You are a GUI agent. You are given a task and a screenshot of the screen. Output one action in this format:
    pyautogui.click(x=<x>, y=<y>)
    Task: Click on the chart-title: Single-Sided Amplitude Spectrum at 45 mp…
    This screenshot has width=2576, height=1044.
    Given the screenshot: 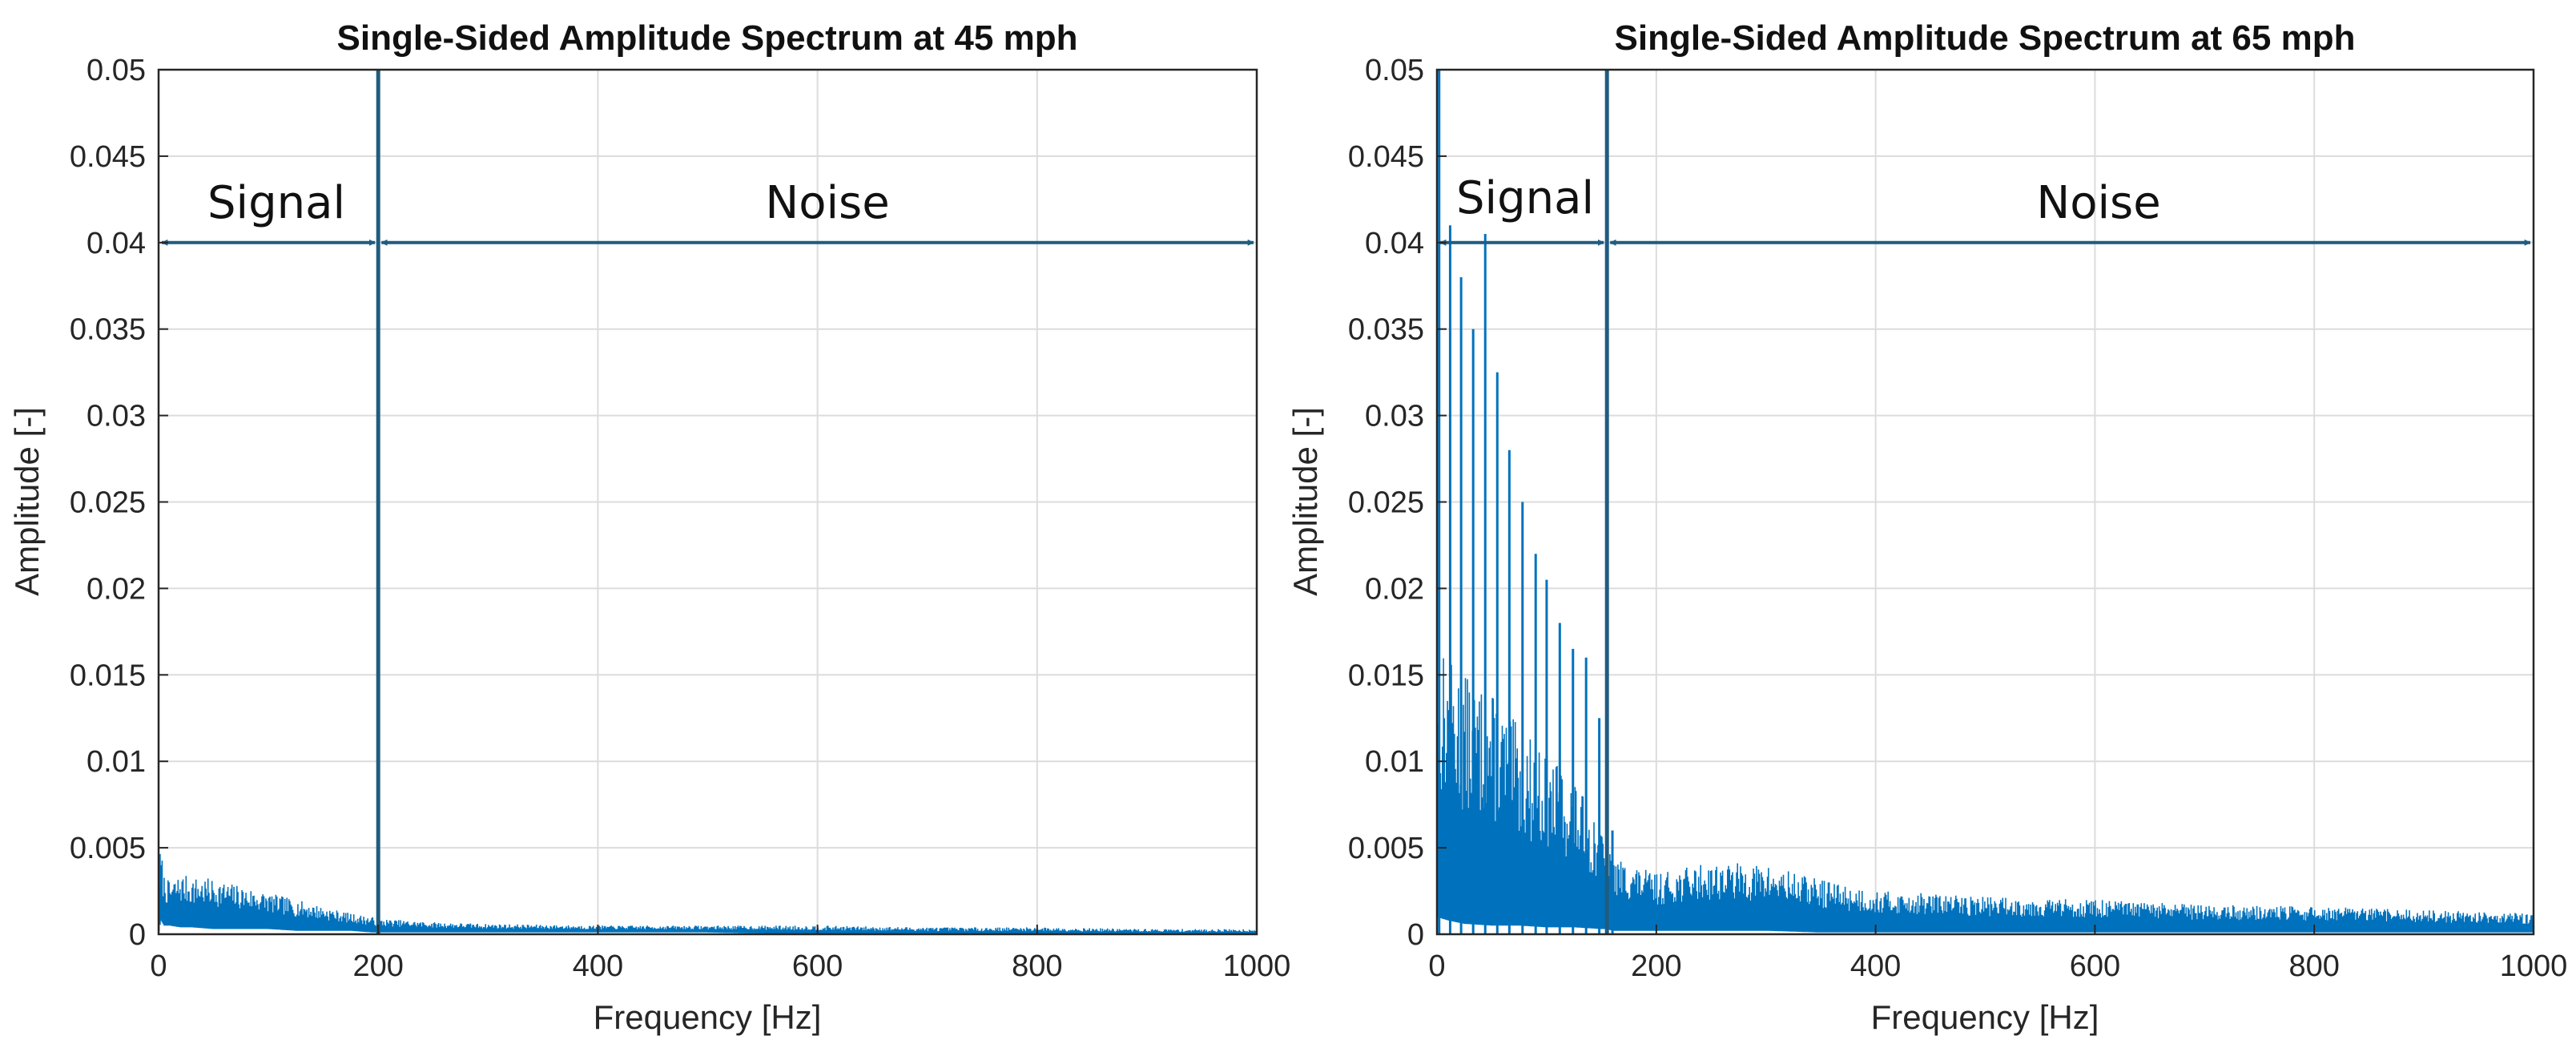 What is the action you would take?
    pyautogui.click(x=707, y=38)
    